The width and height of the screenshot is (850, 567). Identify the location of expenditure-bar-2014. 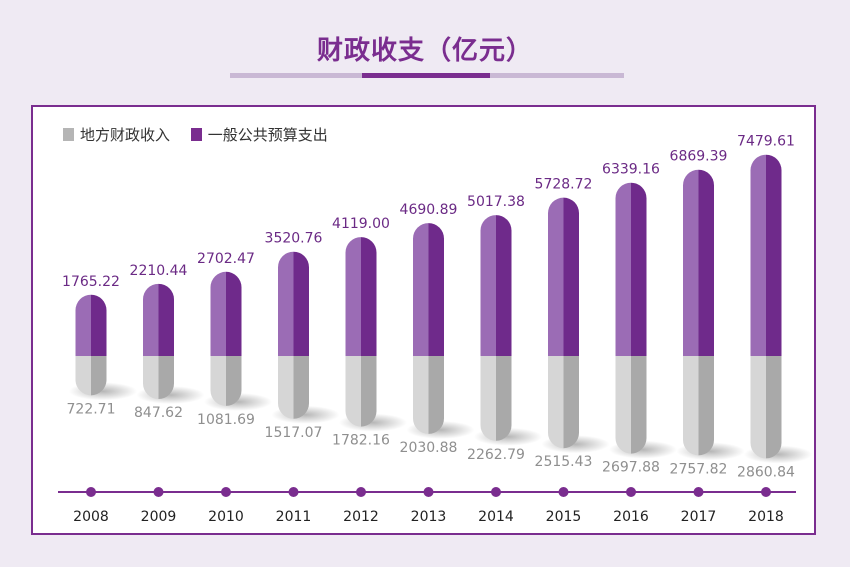
(496, 285).